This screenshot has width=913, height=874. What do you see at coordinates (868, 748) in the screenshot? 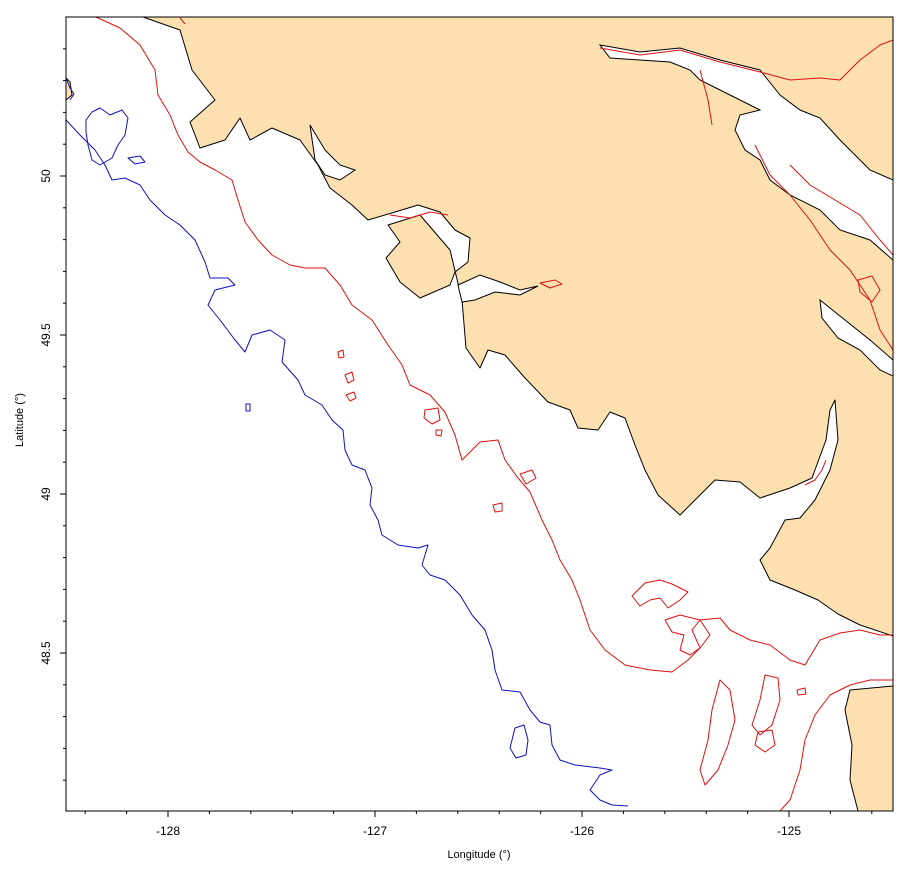
I see `olympic-peninsula-land` at bounding box center [868, 748].